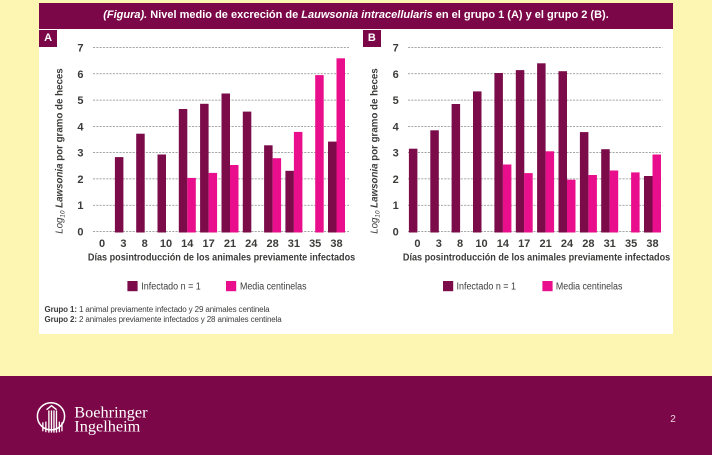  I want to click on svg-text: Ingelheim, so click(107, 426).